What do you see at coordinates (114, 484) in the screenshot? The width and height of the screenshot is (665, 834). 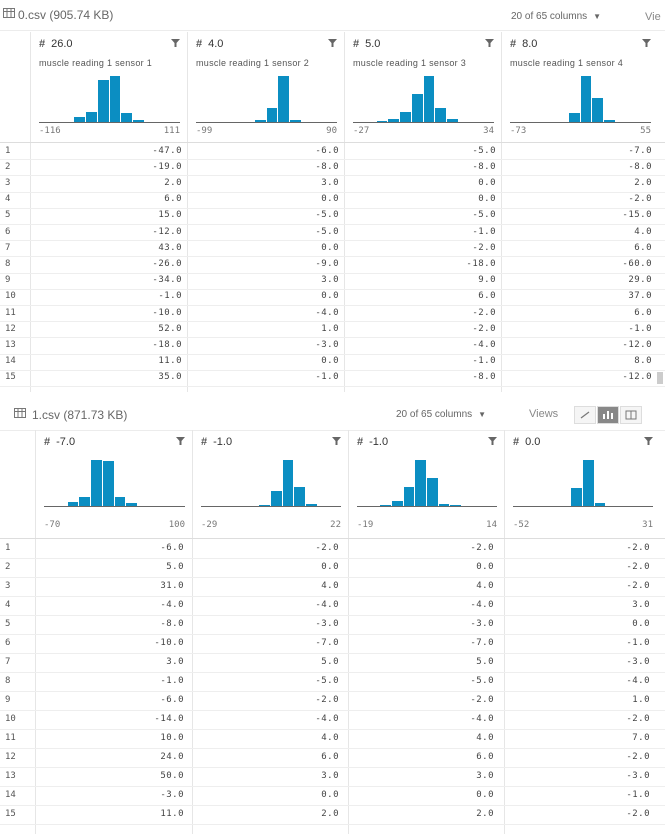 I see `column-header: # -7.0 -70 100` at bounding box center [114, 484].